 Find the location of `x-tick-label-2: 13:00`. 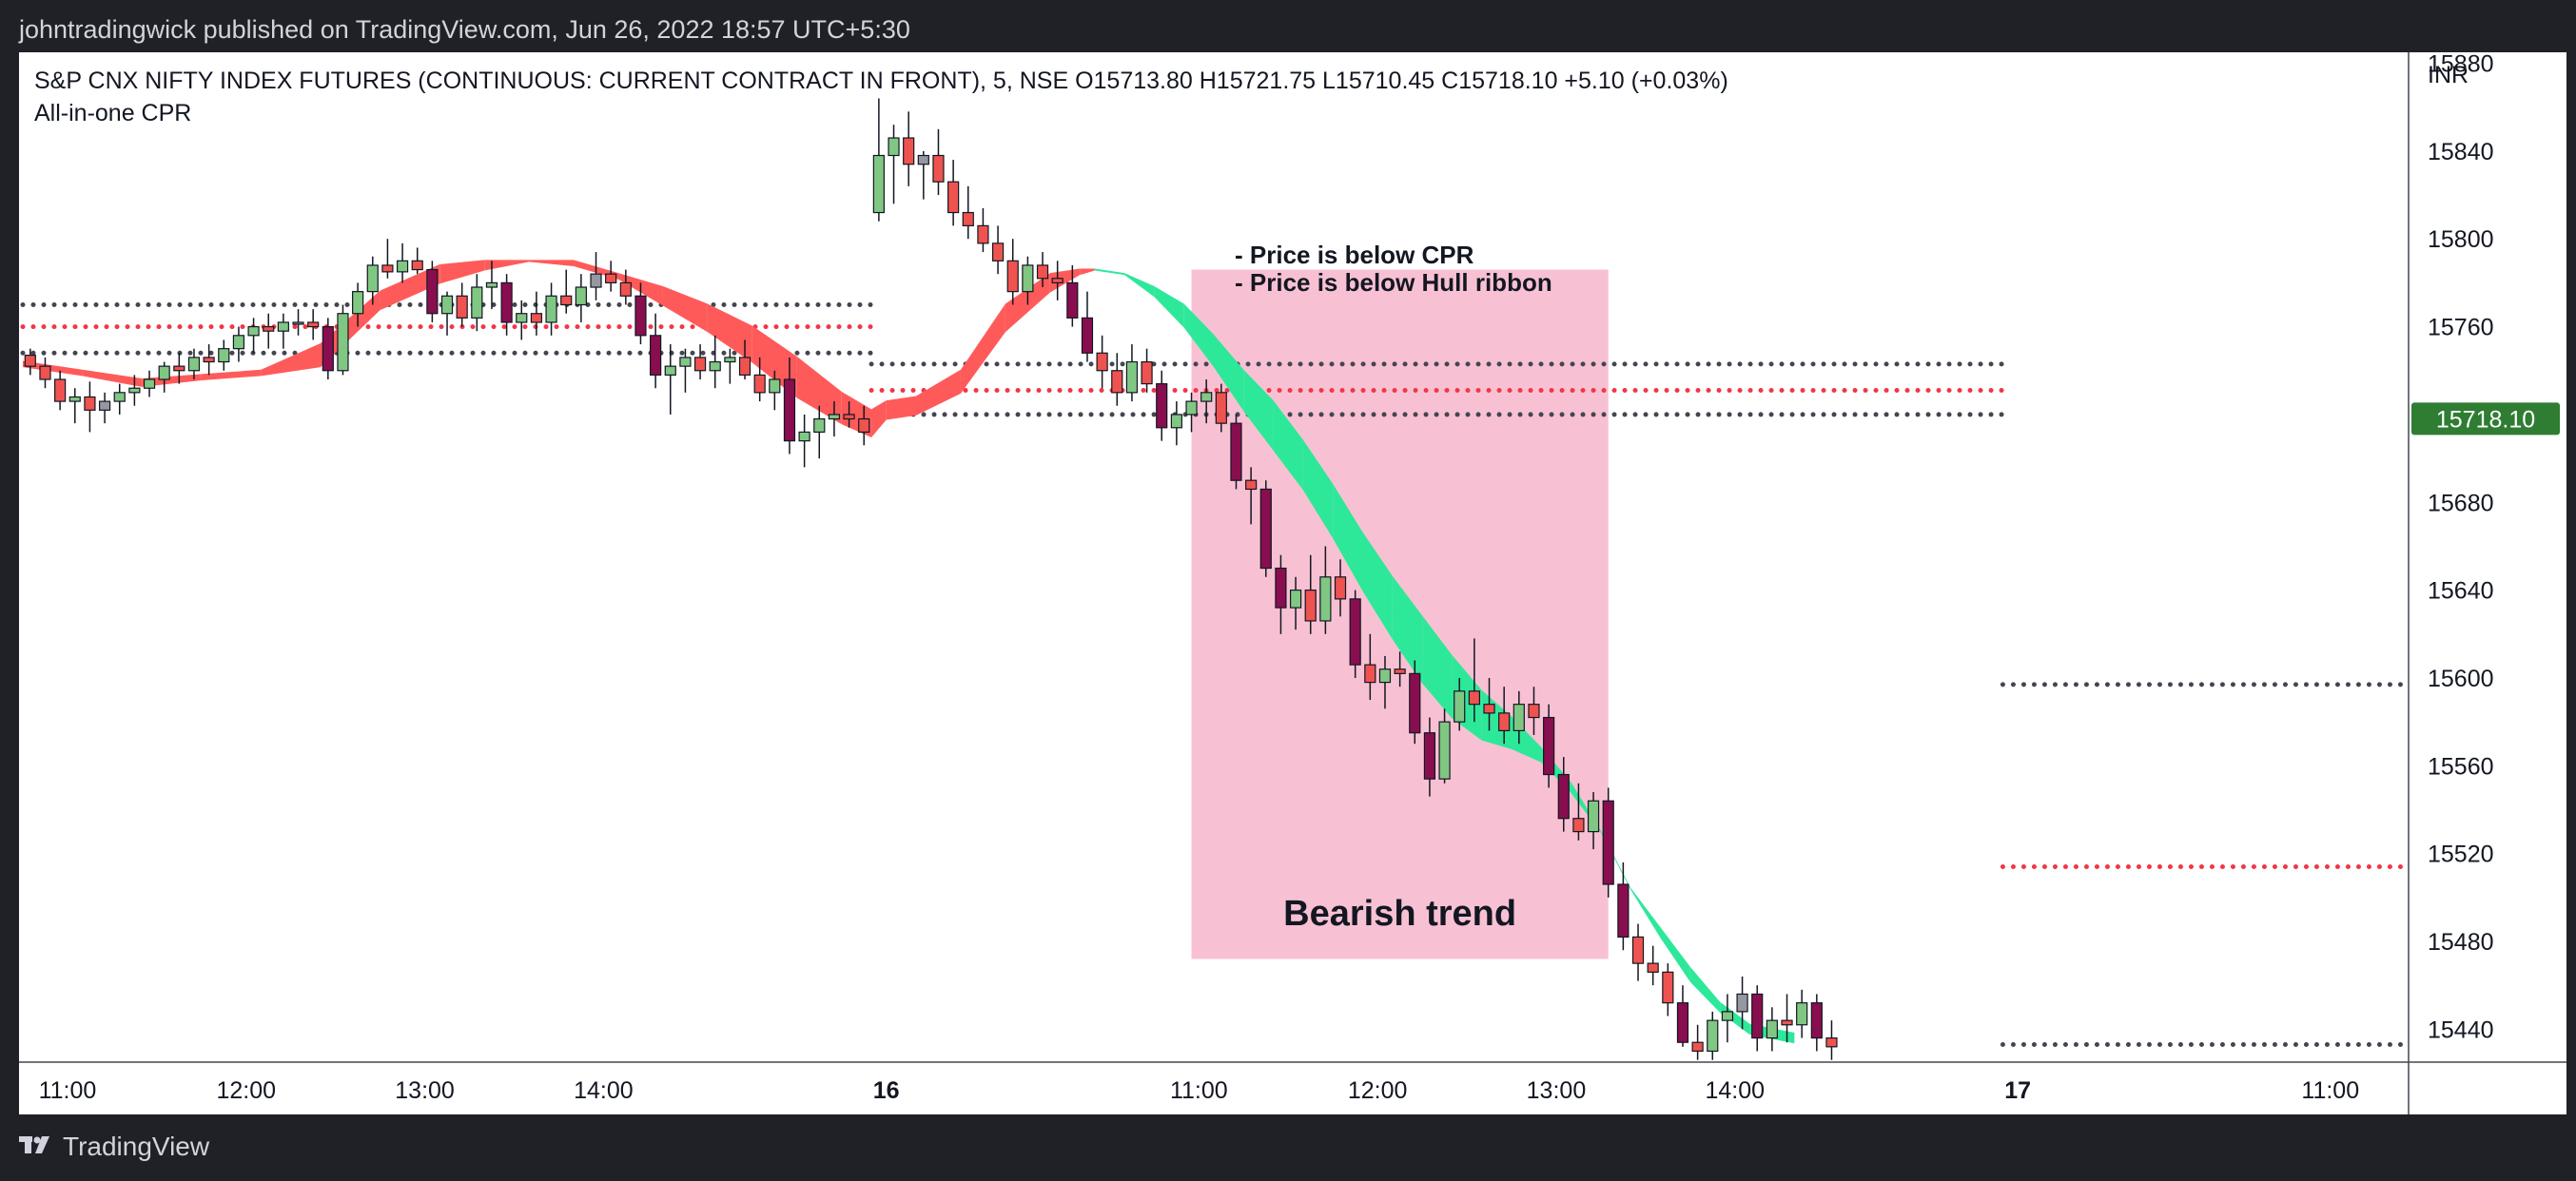

x-tick-label-2: 13:00 is located at coordinates (425, 1090).